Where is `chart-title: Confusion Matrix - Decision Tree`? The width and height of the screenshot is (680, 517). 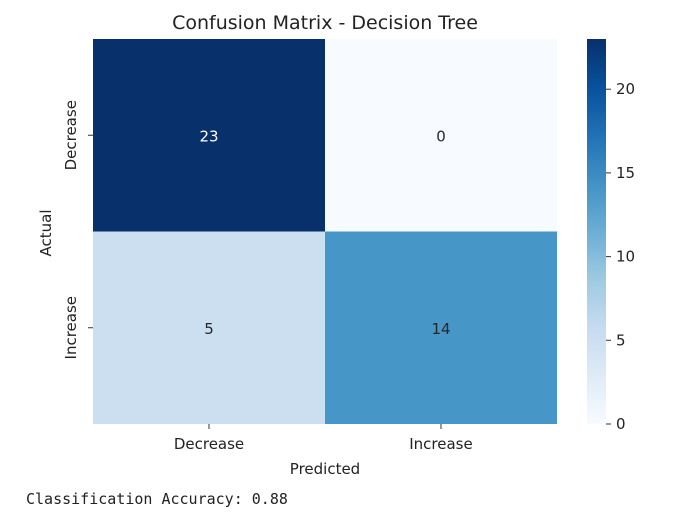 chart-title: Confusion Matrix - Decision Tree is located at coordinates (325, 23).